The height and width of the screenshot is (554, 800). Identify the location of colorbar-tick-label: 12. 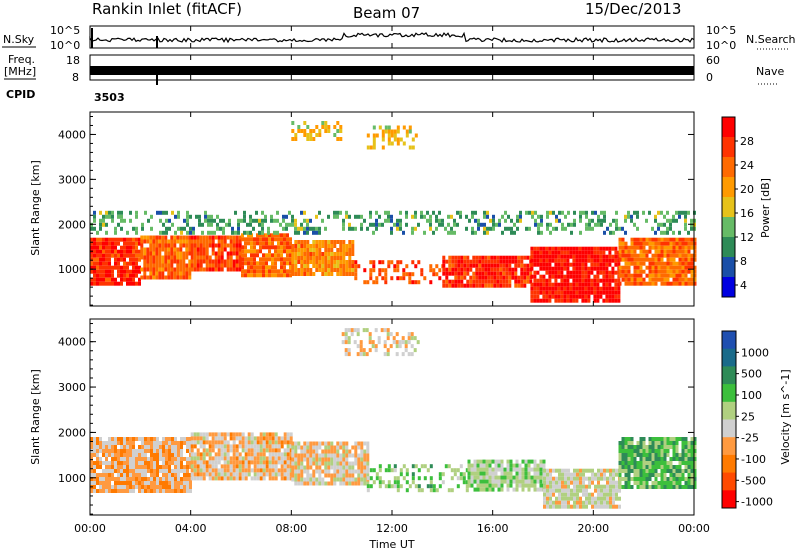
(747, 237).